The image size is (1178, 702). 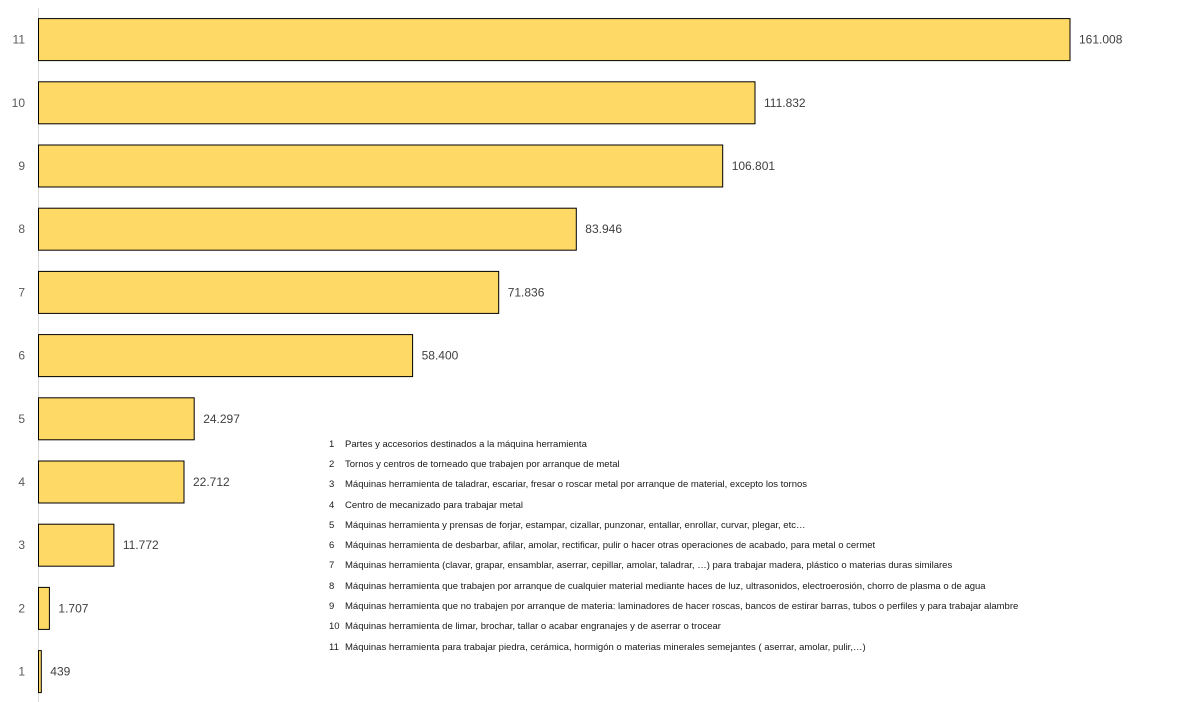 What do you see at coordinates (332, 607) in the screenshot?
I see `legend-number: 9` at bounding box center [332, 607].